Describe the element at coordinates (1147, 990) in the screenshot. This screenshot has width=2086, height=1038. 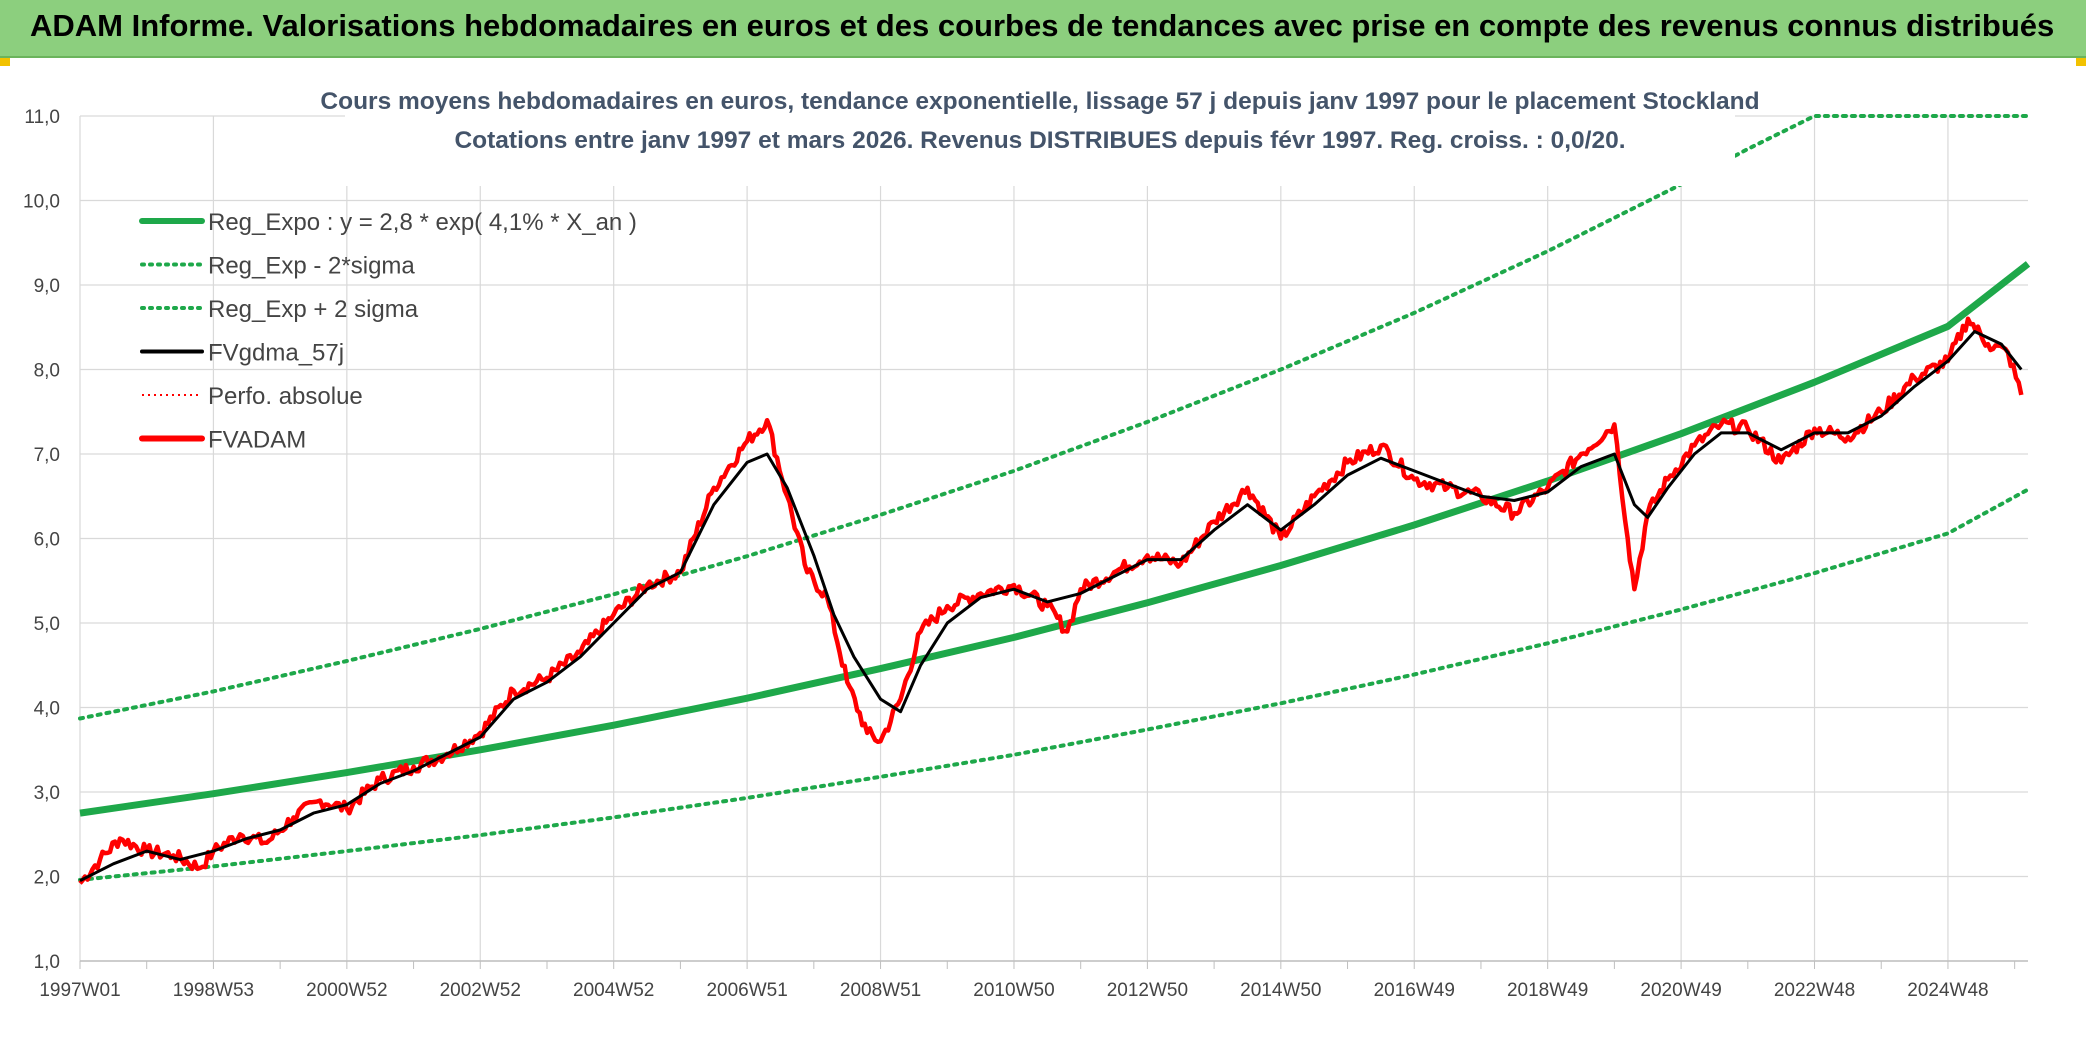
I see `x-tick-label: 2012W50` at that location.